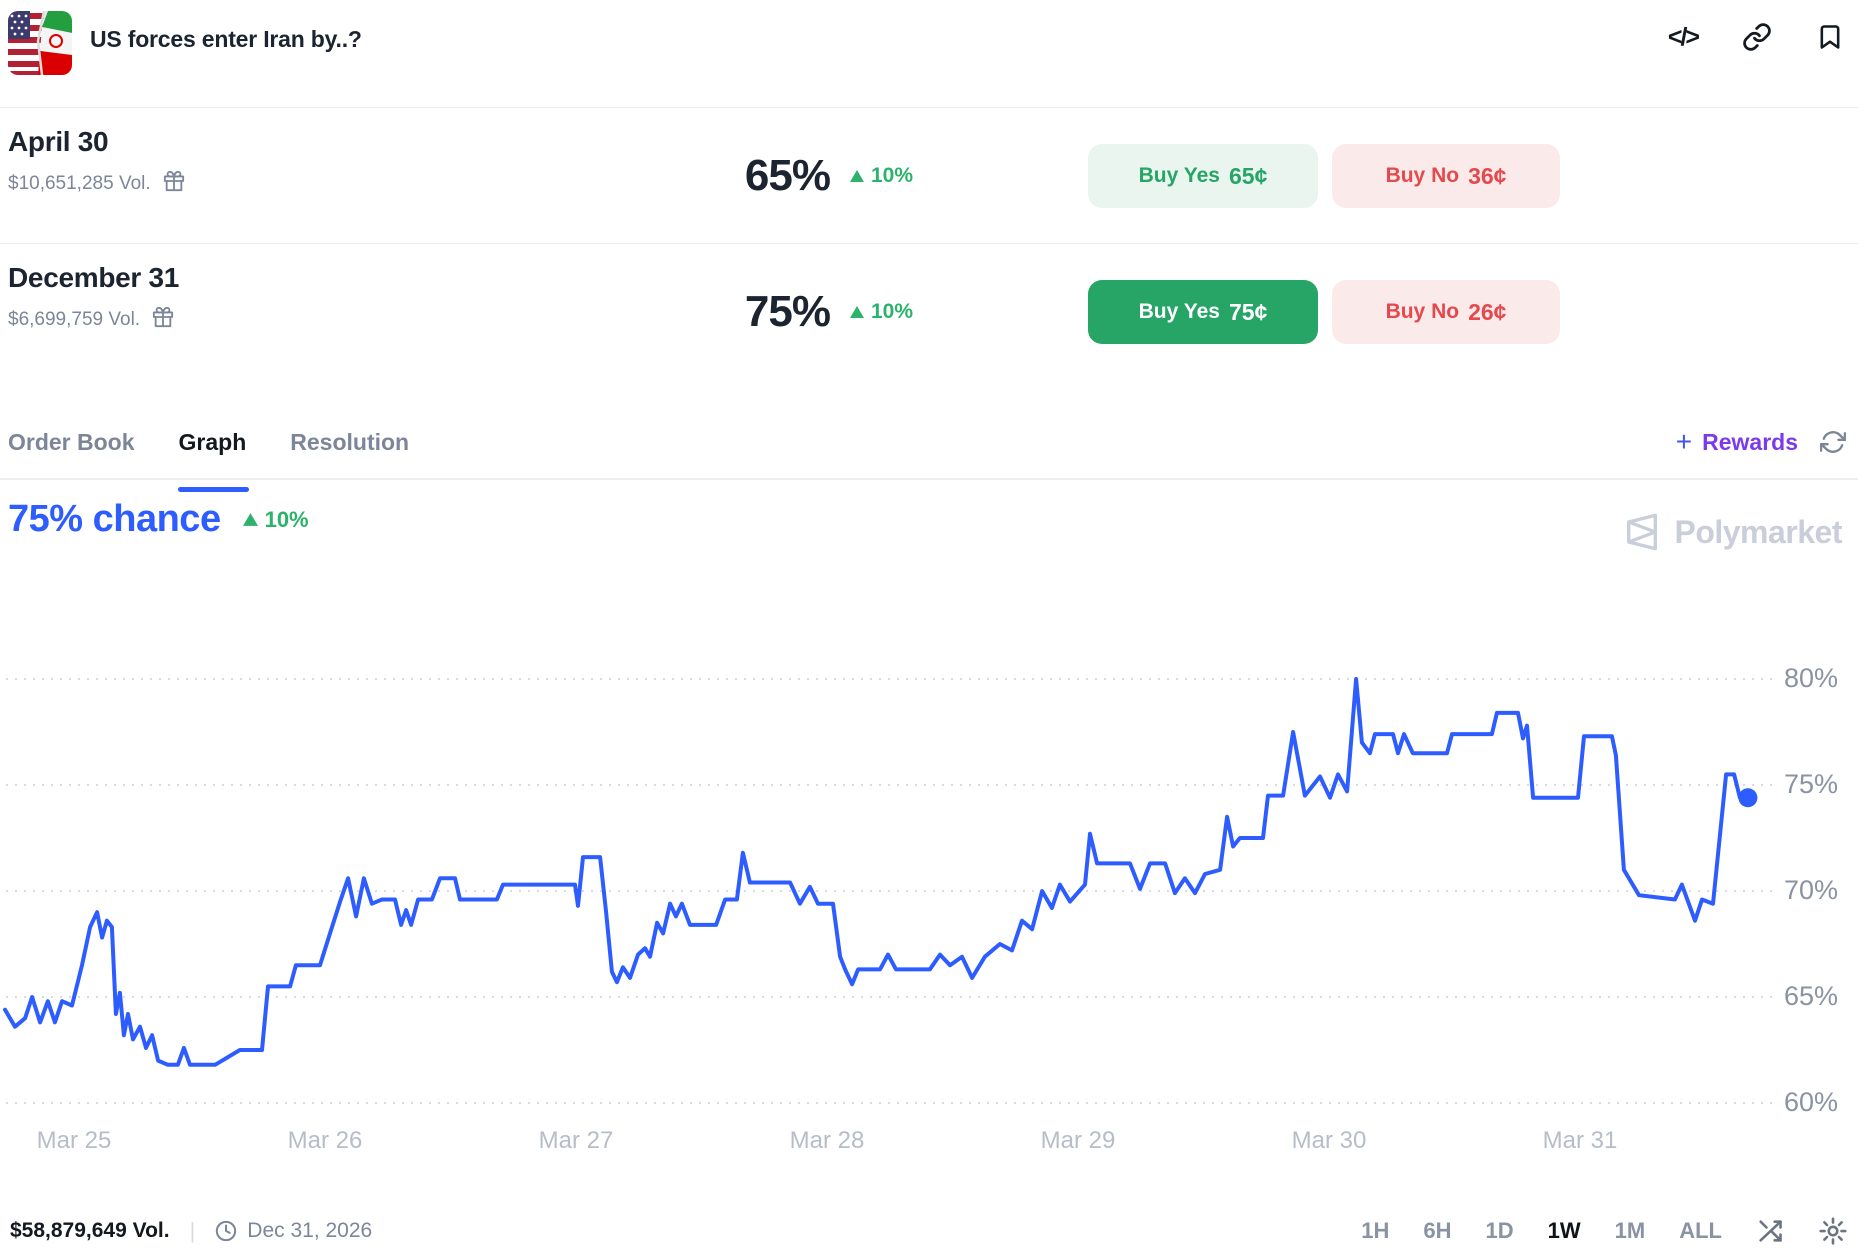 Image resolution: width=1858 pixels, height=1258 pixels. What do you see at coordinates (929, 54) in the screenshot?
I see `market-header: US forces enter Iran by..? </>` at bounding box center [929, 54].